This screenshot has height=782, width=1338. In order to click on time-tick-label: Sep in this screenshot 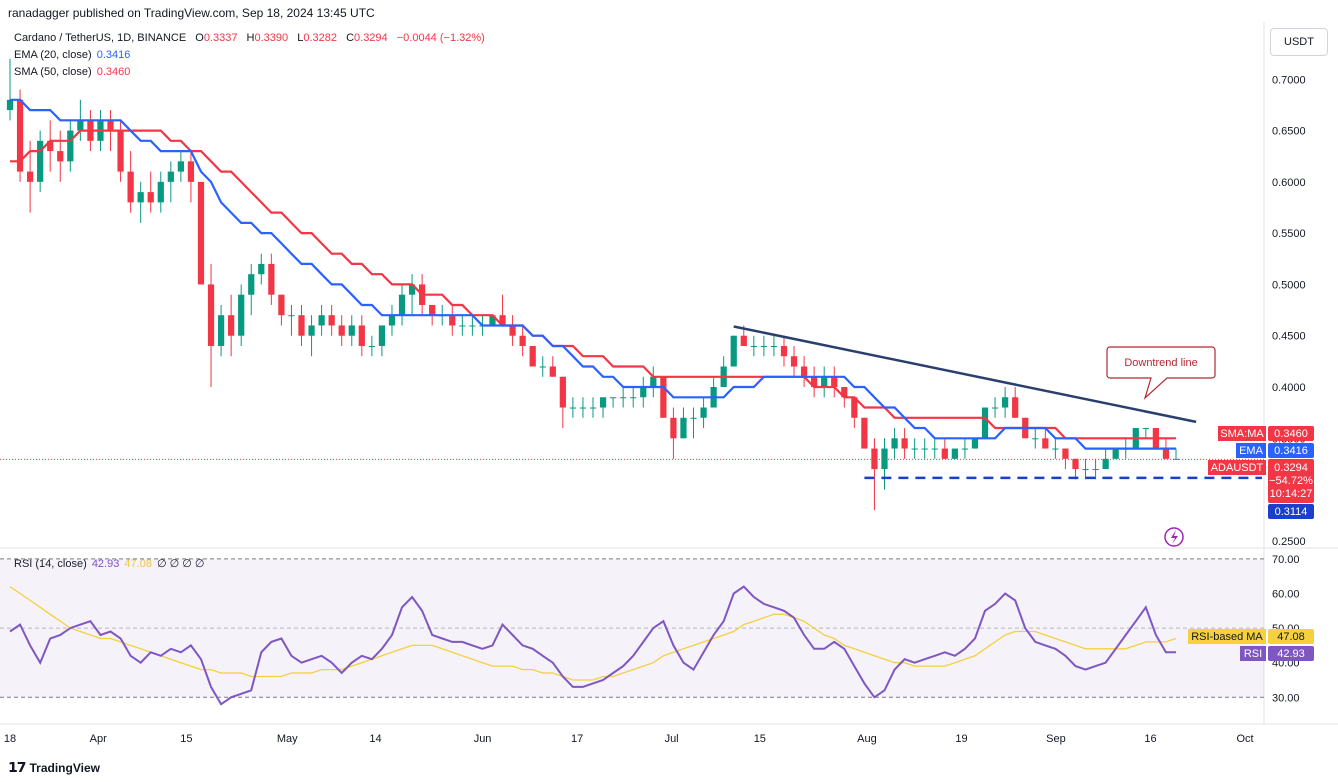, I will do `click(1056, 739)`.